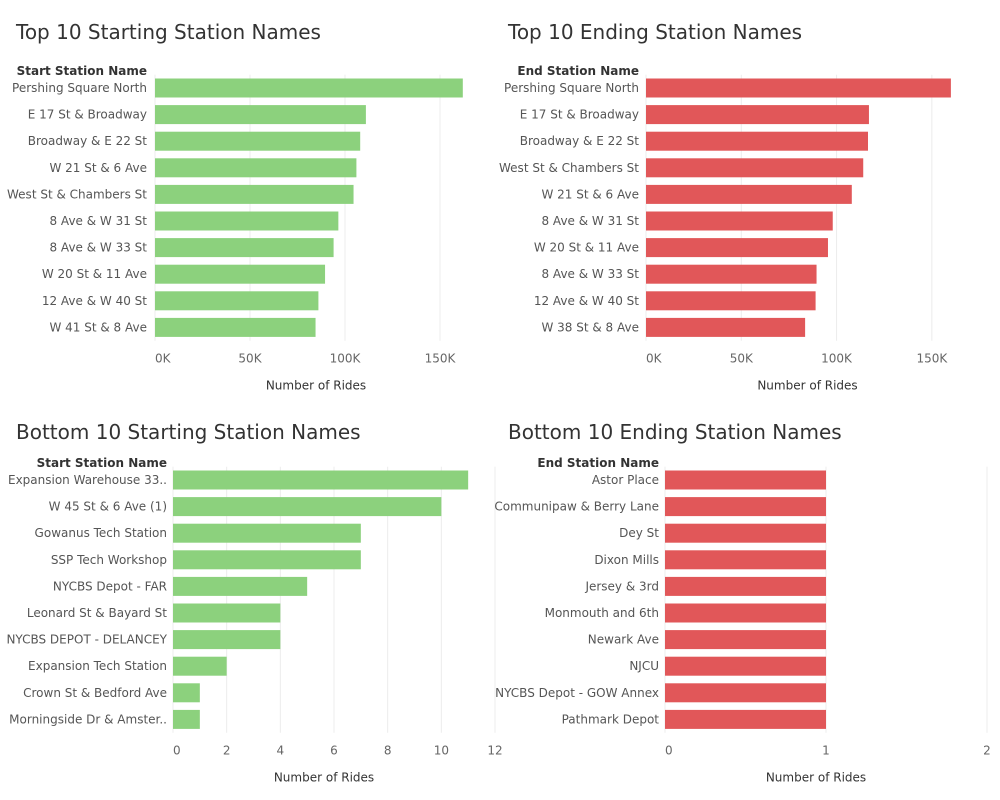 The width and height of the screenshot is (1000, 800). What do you see at coordinates (611, 719) in the screenshot?
I see `category-label: Pathmark Depot` at bounding box center [611, 719].